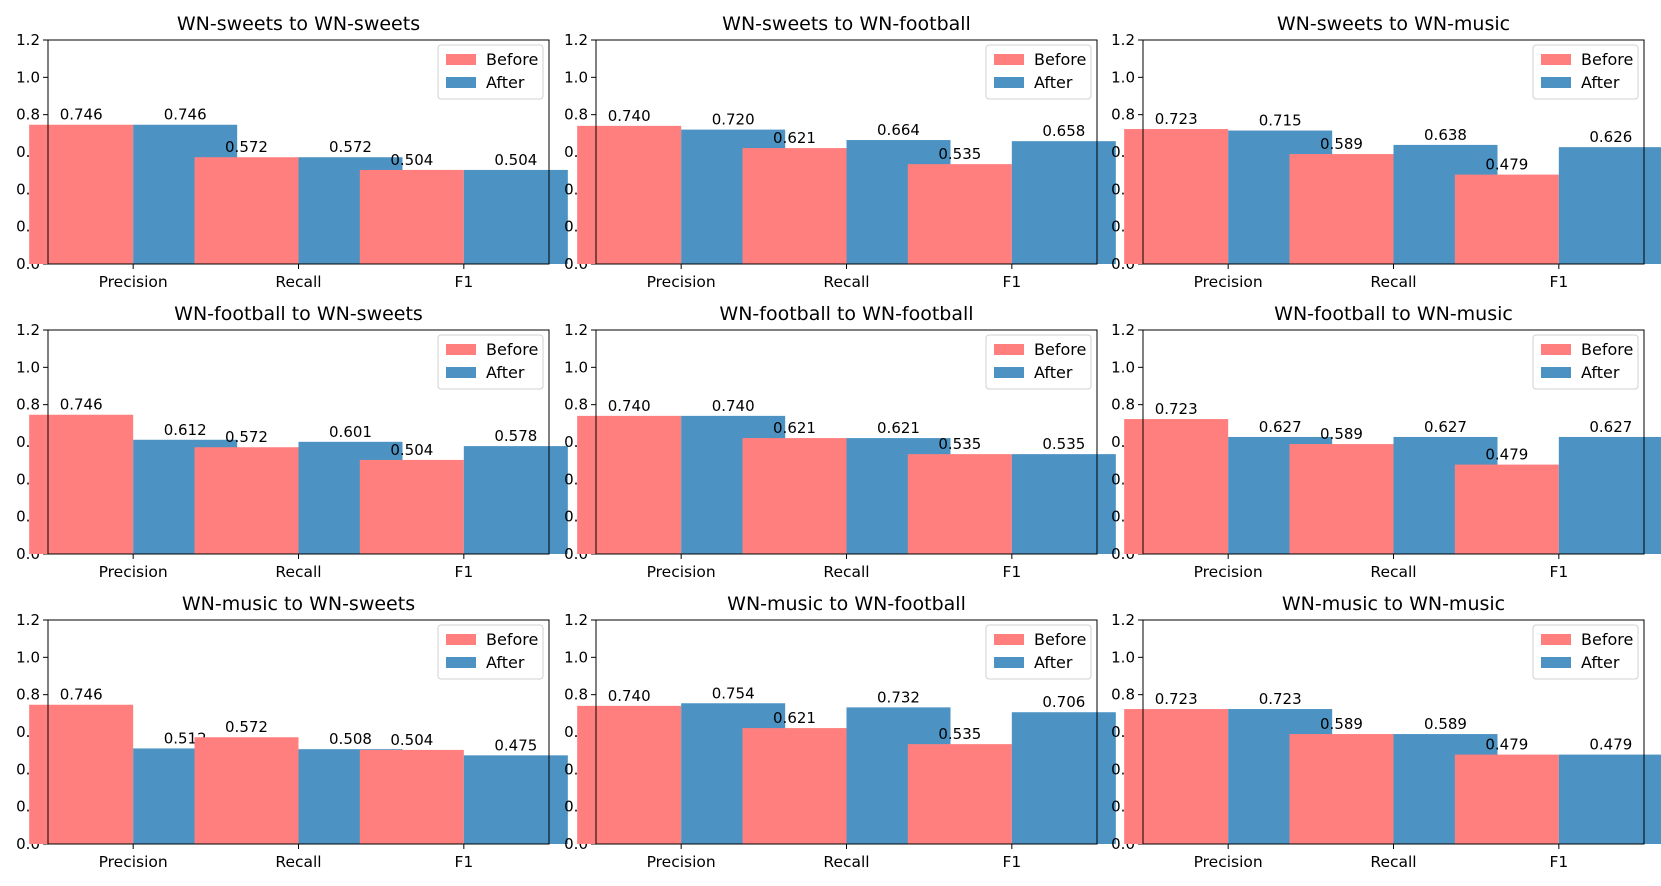  What do you see at coordinates (515, 745) in the screenshot?
I see `value-label-after: 0.475` at bounding box center [515, 745].